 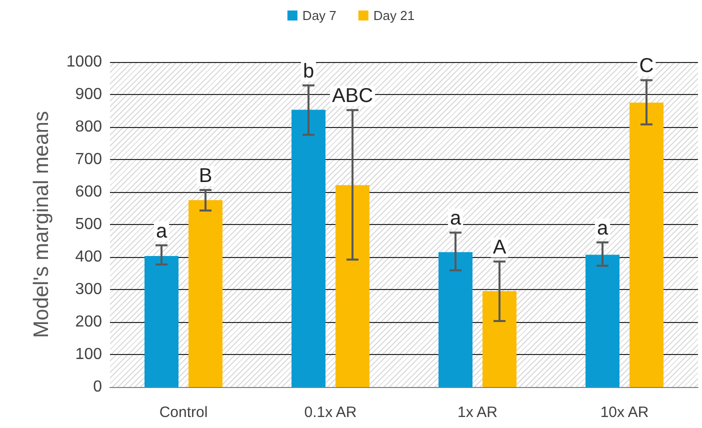 What do you see at coordinates (330, 412) in the screenshot?
I see `x-tick-label: 0.1x AR` at bounding box center [330, 412].